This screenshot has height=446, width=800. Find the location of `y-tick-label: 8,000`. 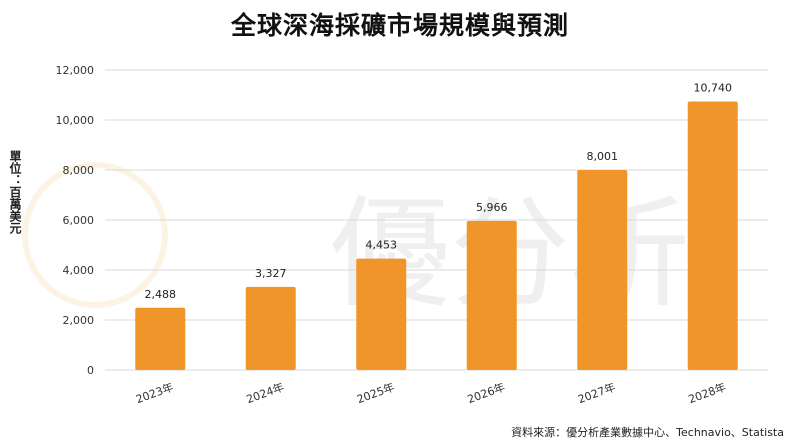

y-tick-label: 8,000 is located at coordinates (79, 170).